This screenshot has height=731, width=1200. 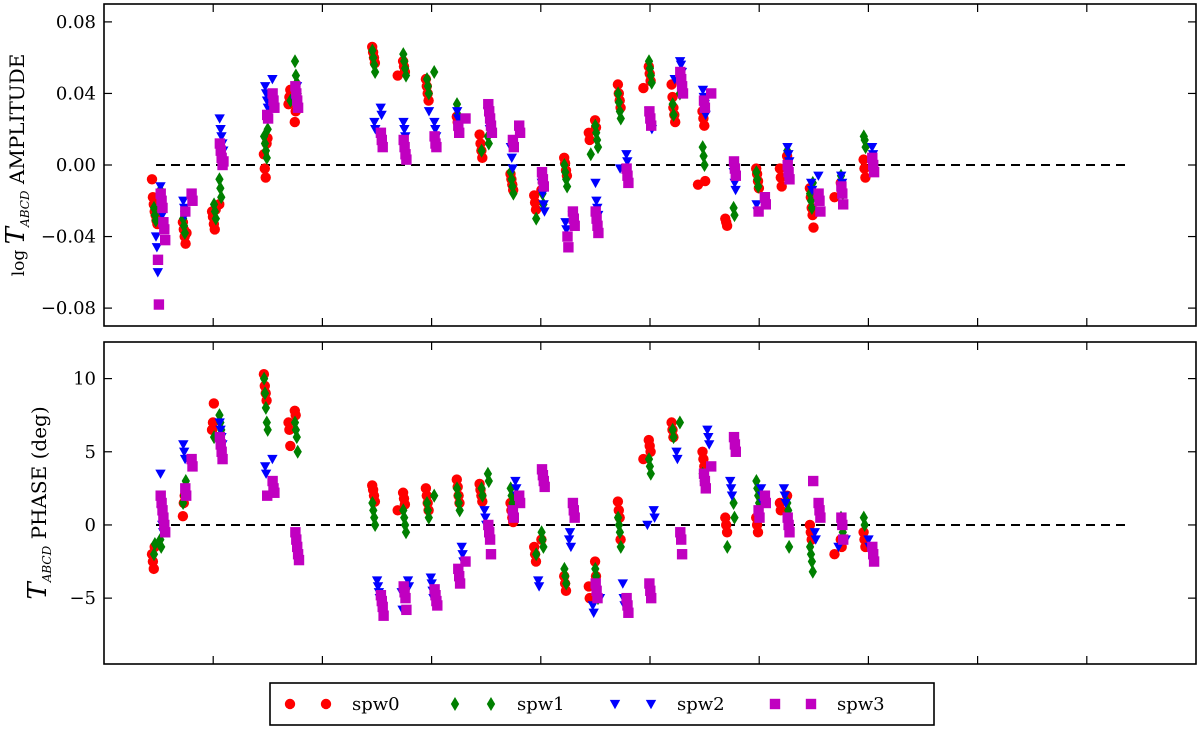 I want to click on legend-marker-spw3, so click(x=775, y=704).